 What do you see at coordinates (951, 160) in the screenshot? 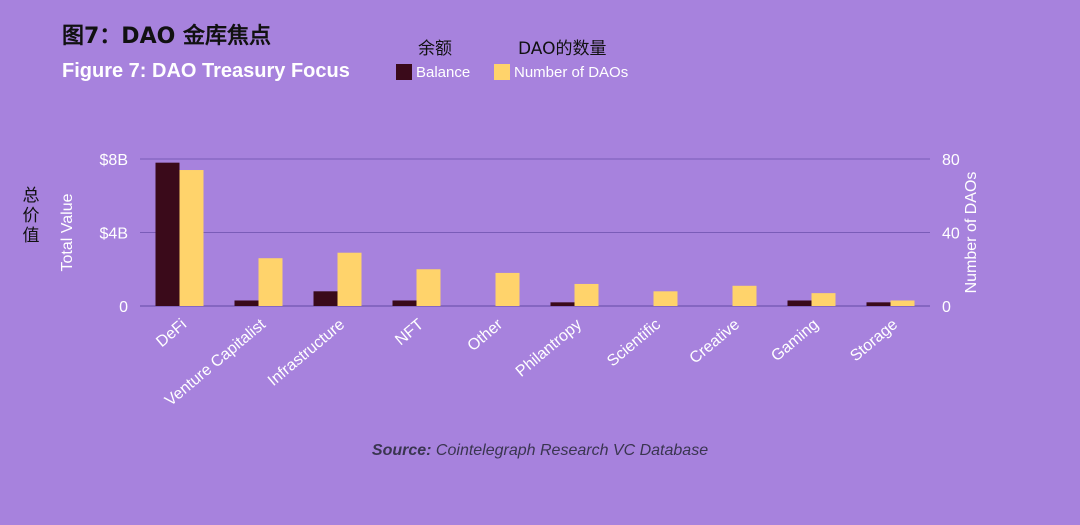
I see `y2-tick-label: 80` at bounding box center [951, 160].